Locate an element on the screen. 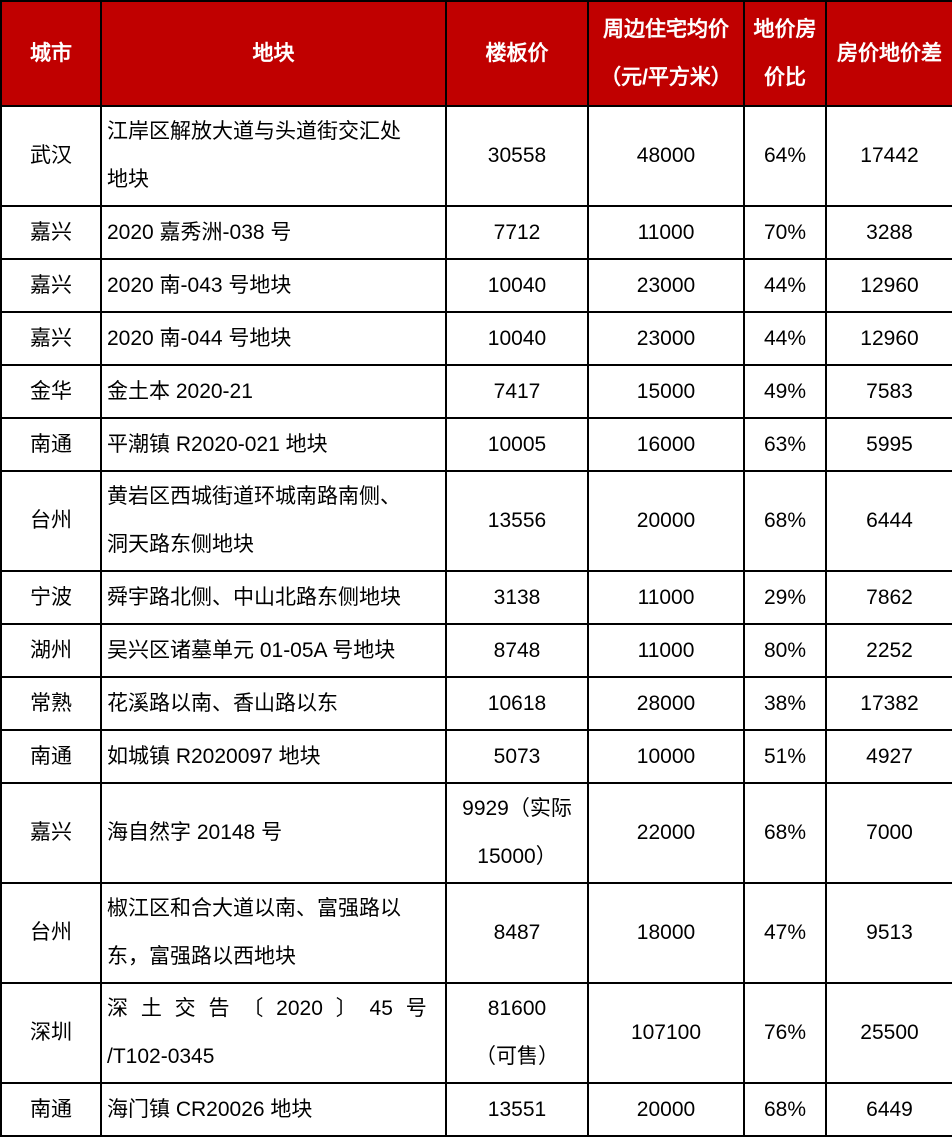 This screenshot has width=952, height=1137. cell-ratio: 29% is located at coordinates (785, 597).